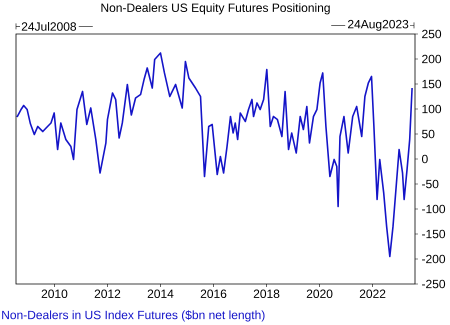  What do you see at coordinates (55, 294) in the screenshot?
I see `x-tick-label: 2010` at bounding box center [55, 294].